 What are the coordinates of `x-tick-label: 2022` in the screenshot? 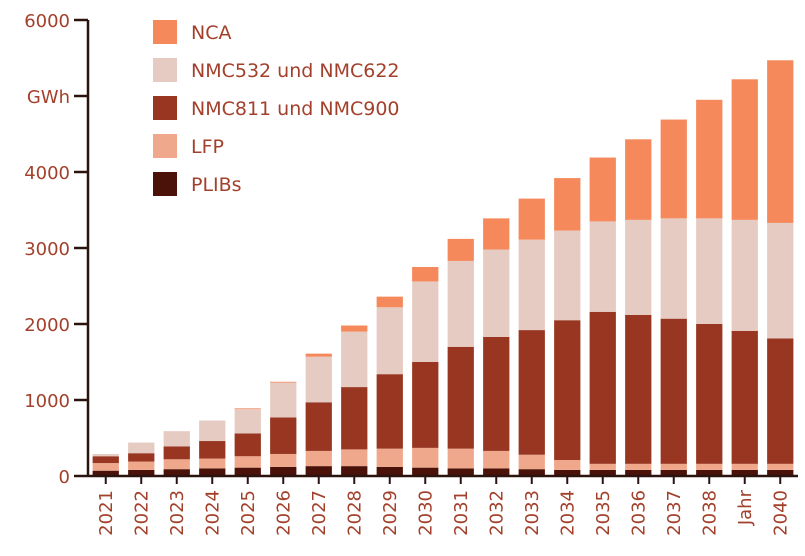 It's located at (141, 513).